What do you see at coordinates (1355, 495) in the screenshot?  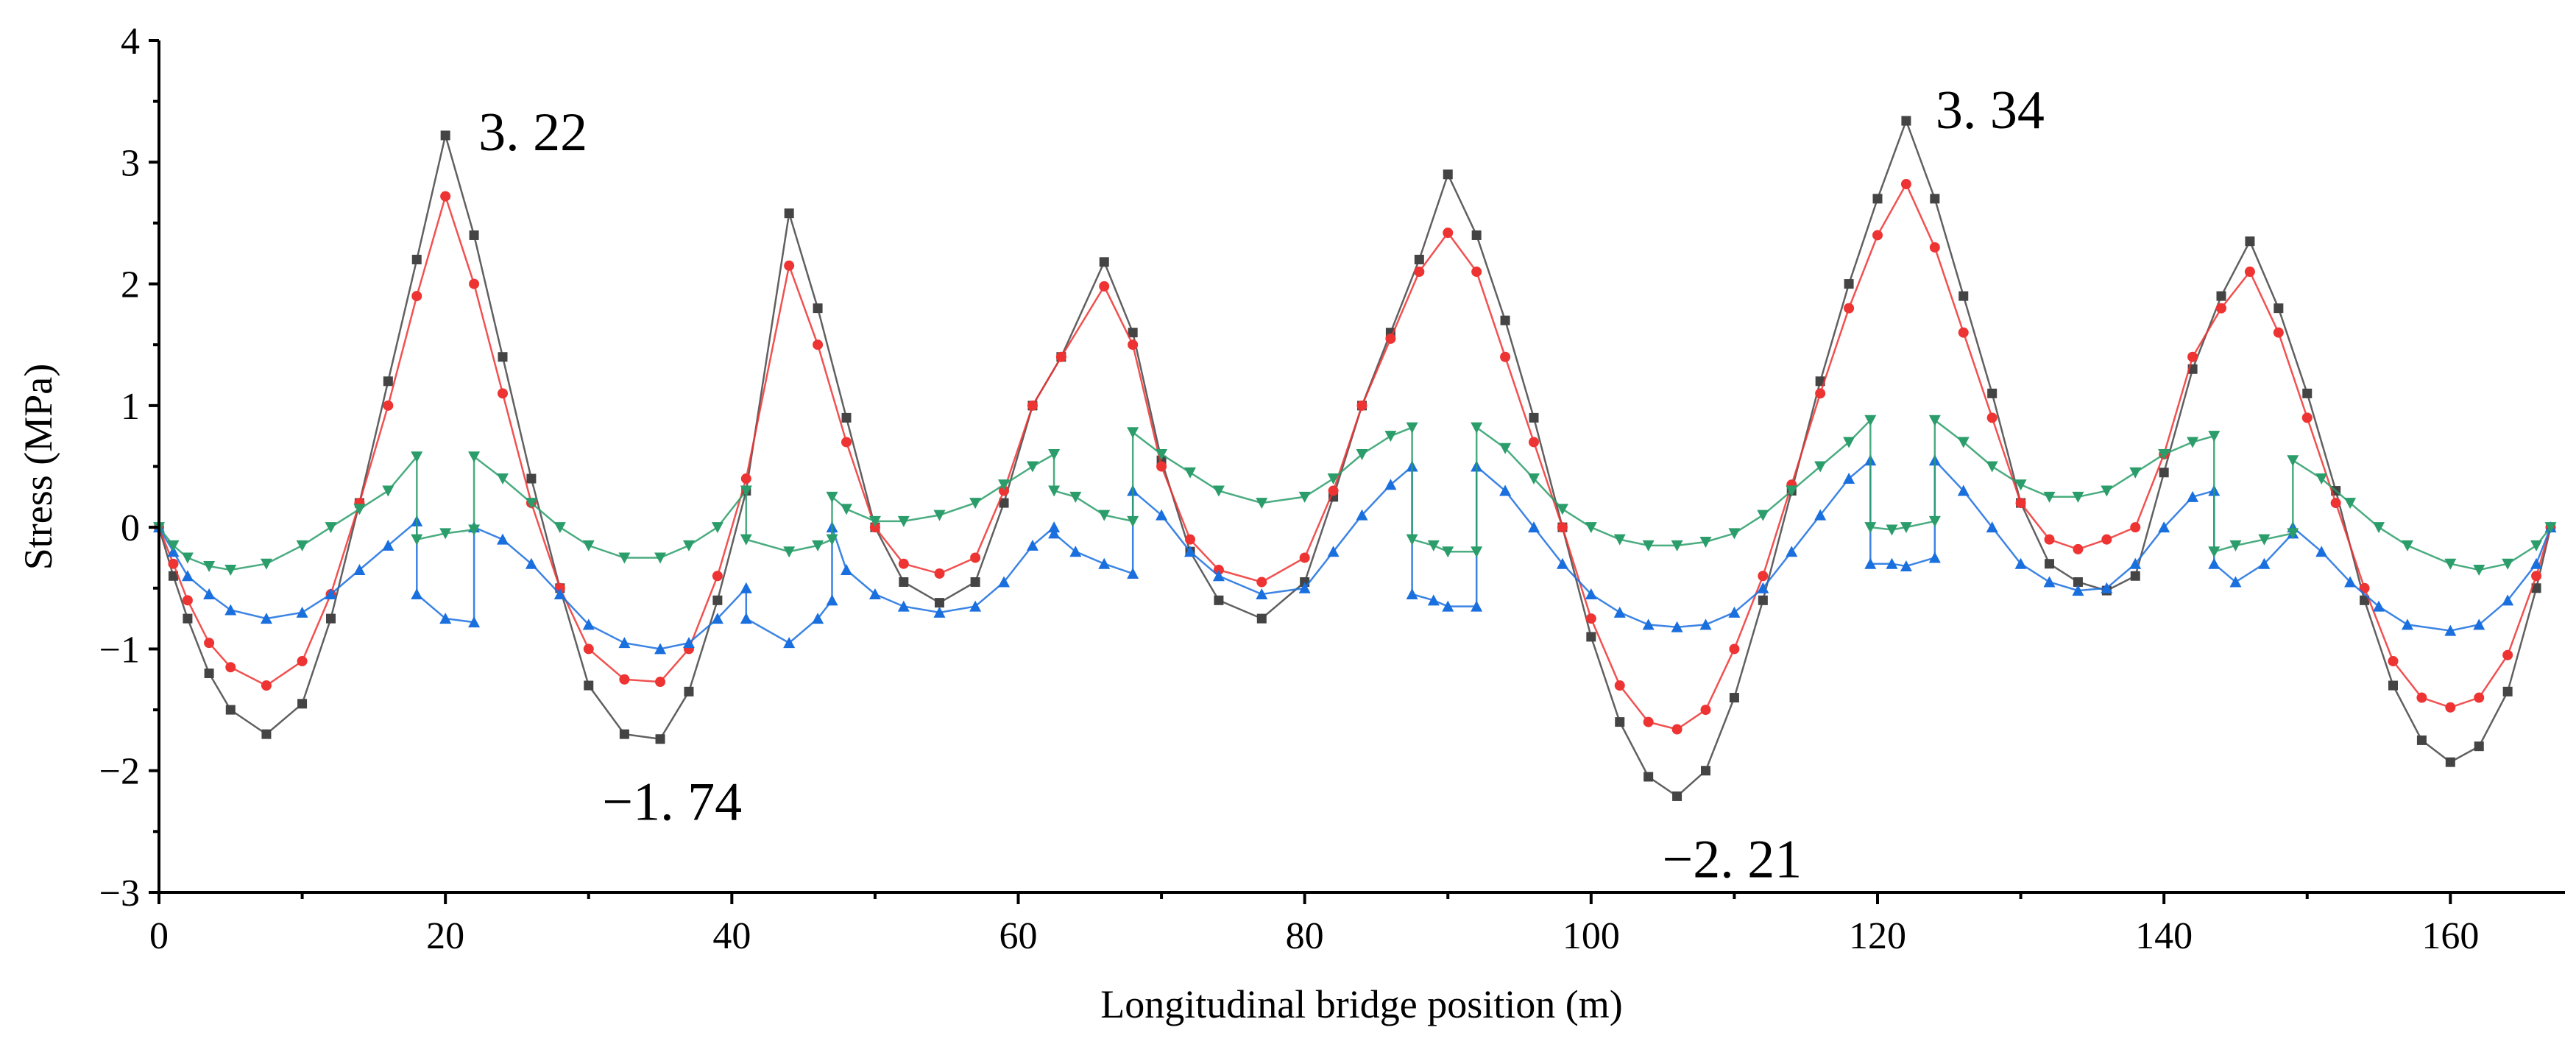 I see `series-green-triangles-down` at bounding box center [1355, 495].